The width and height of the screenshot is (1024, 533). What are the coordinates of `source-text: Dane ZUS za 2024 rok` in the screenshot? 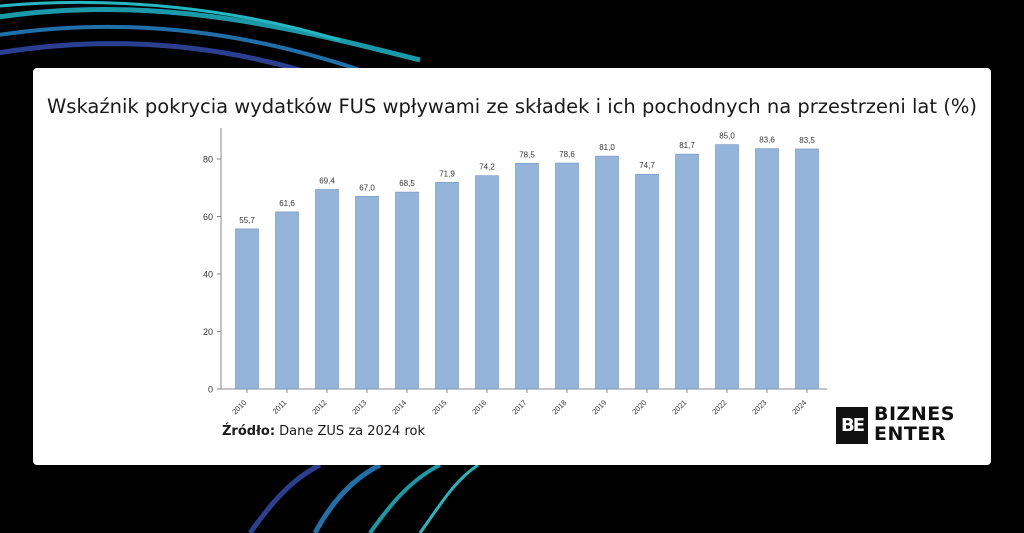 It's located at (350, 431).